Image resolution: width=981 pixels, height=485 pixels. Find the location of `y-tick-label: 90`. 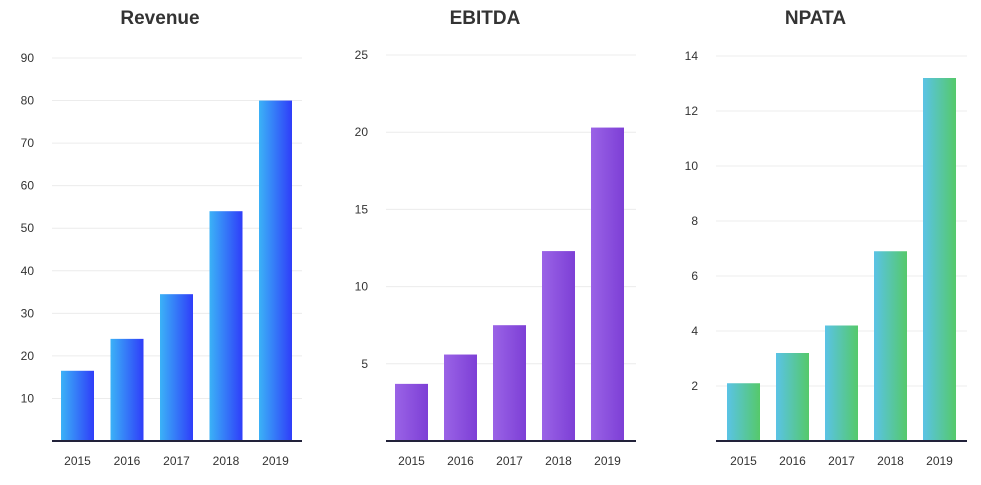

y-tick-label: 90 is located at coordinates (28, 58).